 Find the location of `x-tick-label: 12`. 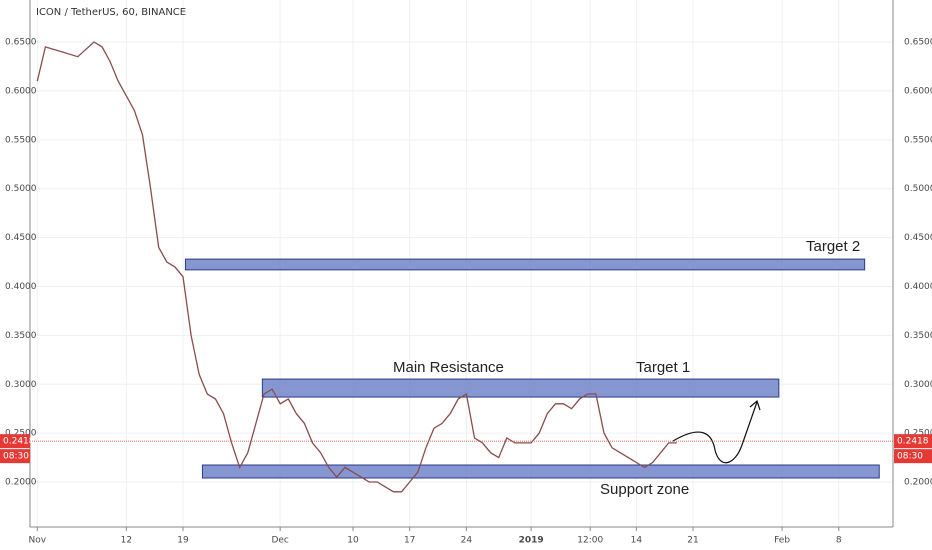

x-tick-label: 12 is located at coordinates (126, 541).